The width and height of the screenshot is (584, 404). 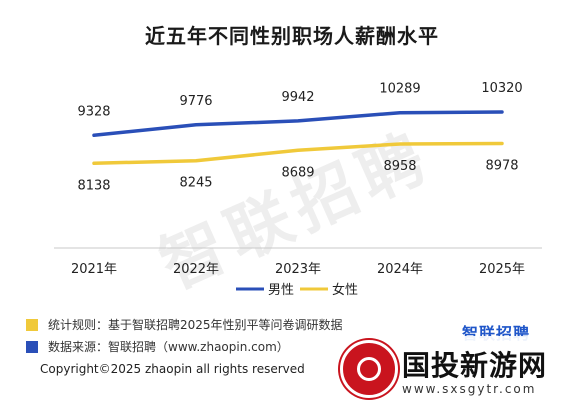 I want to click on note-text: 基于智联招聘2025年性别平等问卷调研数据, so click(x=225, y=325).